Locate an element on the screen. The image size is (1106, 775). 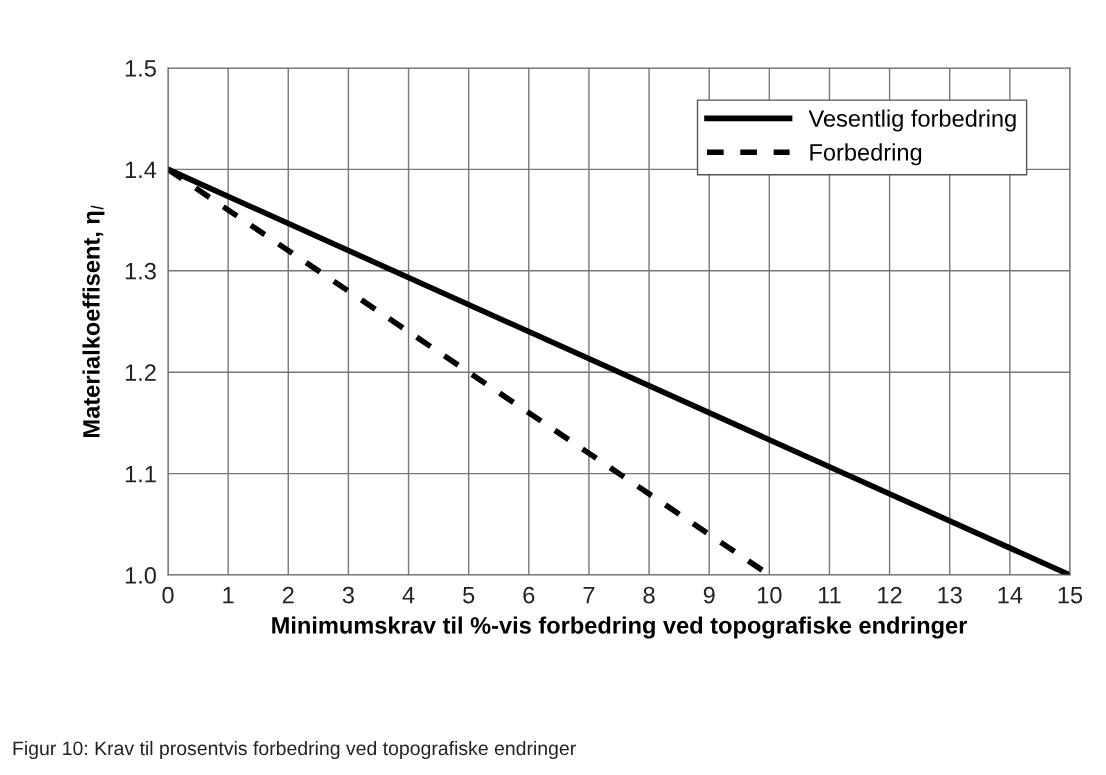
x-axis-title: Minimumskrav til %-vis forbedring ved topografiske endringer is located at coordinates (619, 627).